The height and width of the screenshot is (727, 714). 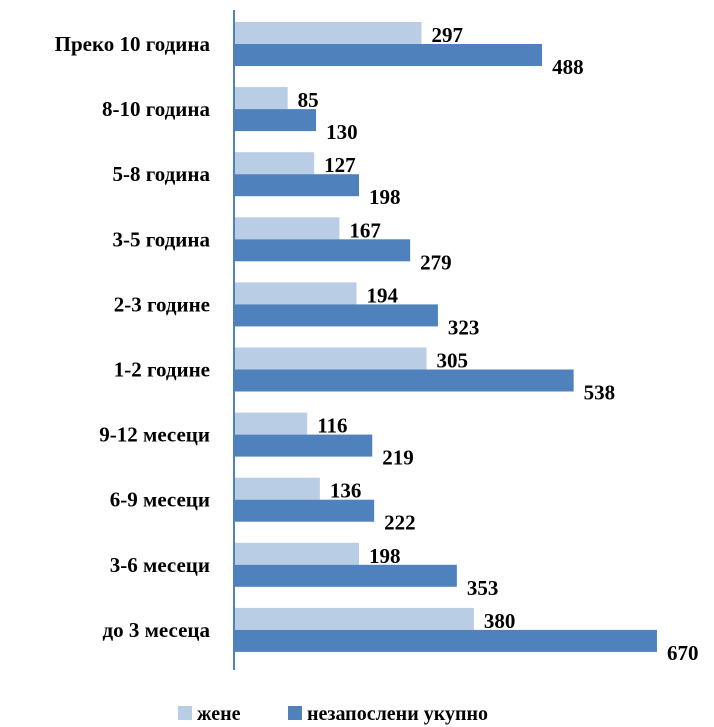 What do you see at coordinates (342, 132) in the screenshot?
I see `value-label-unemployed-total: 130` at bounding box center [342, 132].